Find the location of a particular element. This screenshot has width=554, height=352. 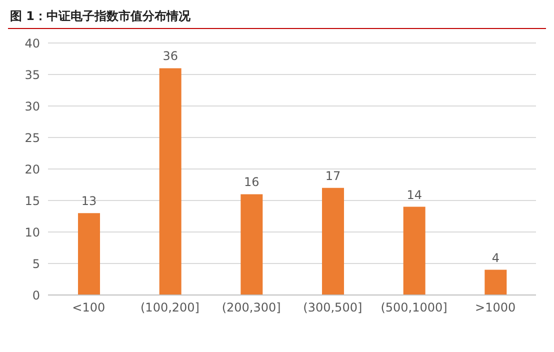

y-tick-label: 10 is located at coordinates (32, 232).